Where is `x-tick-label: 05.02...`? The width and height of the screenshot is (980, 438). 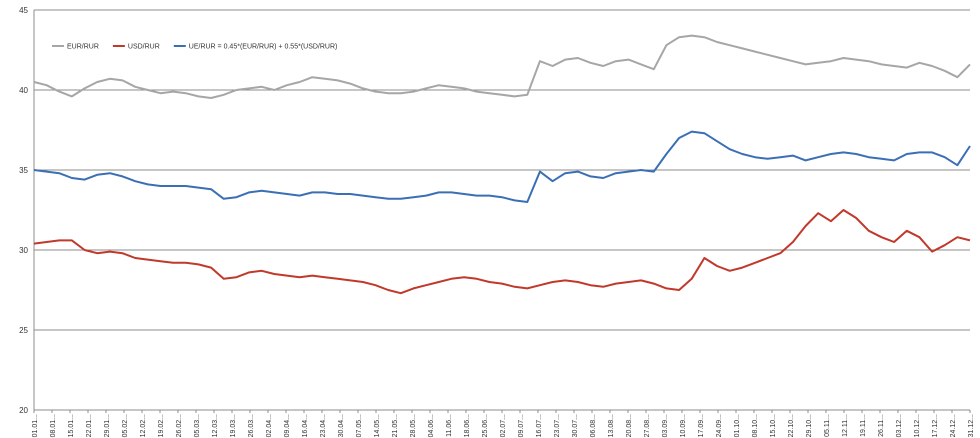 x-tick-label: 05.02... is located at coordinates (125, 425).